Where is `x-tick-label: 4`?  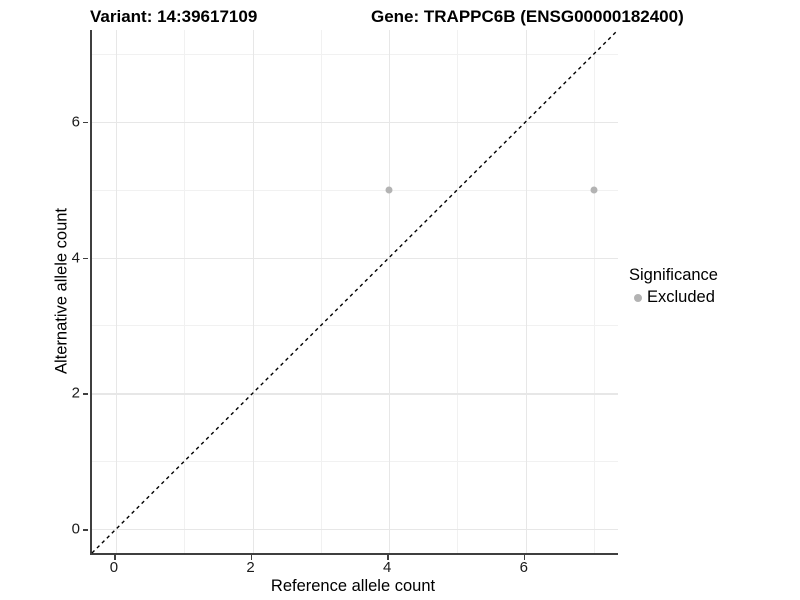
x-tick-label: 4 is located at coordinates (387, 567).